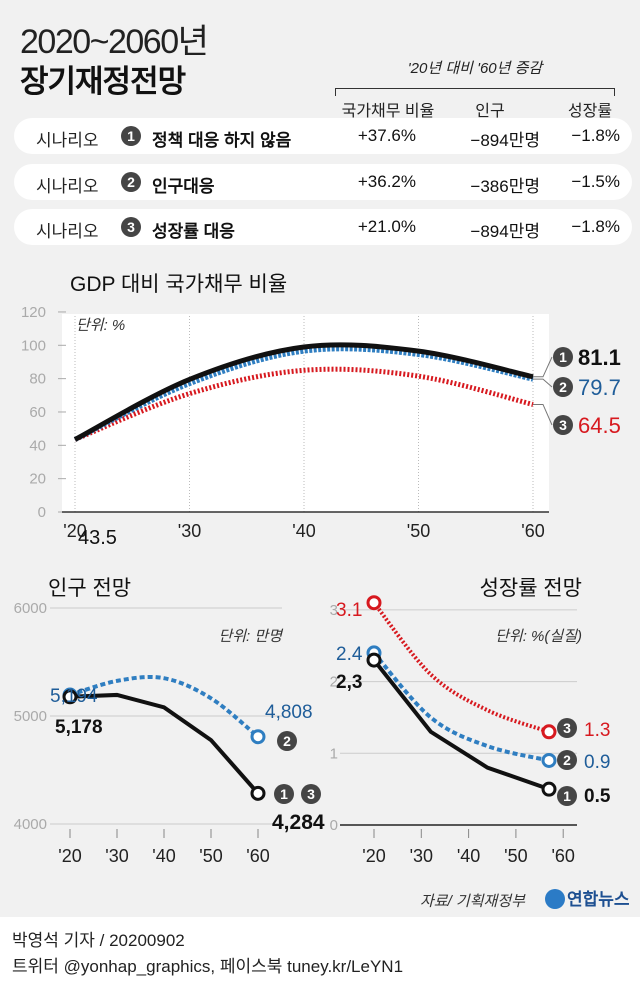 Image resolution: width=640 pixels, height=981 pixels. What do you see at coordinates (183, 186) in the screenshot?
I see `scenario-name: 인구대응` at bounding box center [183, 186].